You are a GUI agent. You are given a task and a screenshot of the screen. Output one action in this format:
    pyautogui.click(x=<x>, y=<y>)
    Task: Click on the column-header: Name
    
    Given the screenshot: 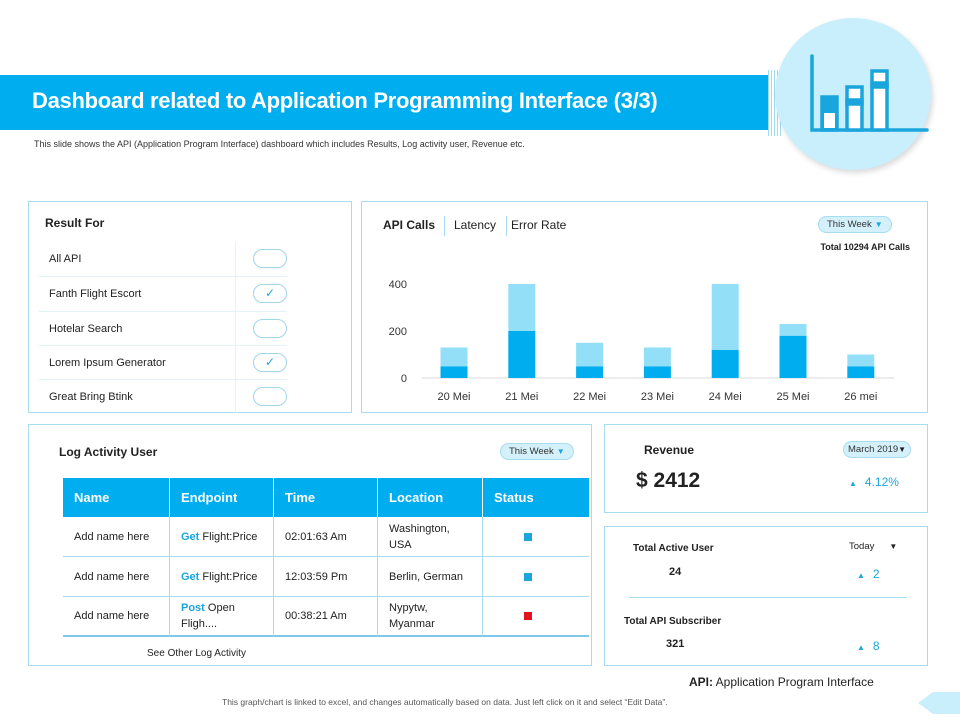 What is the action you would take?
    pyautogui.click(x=116, y=497)
    